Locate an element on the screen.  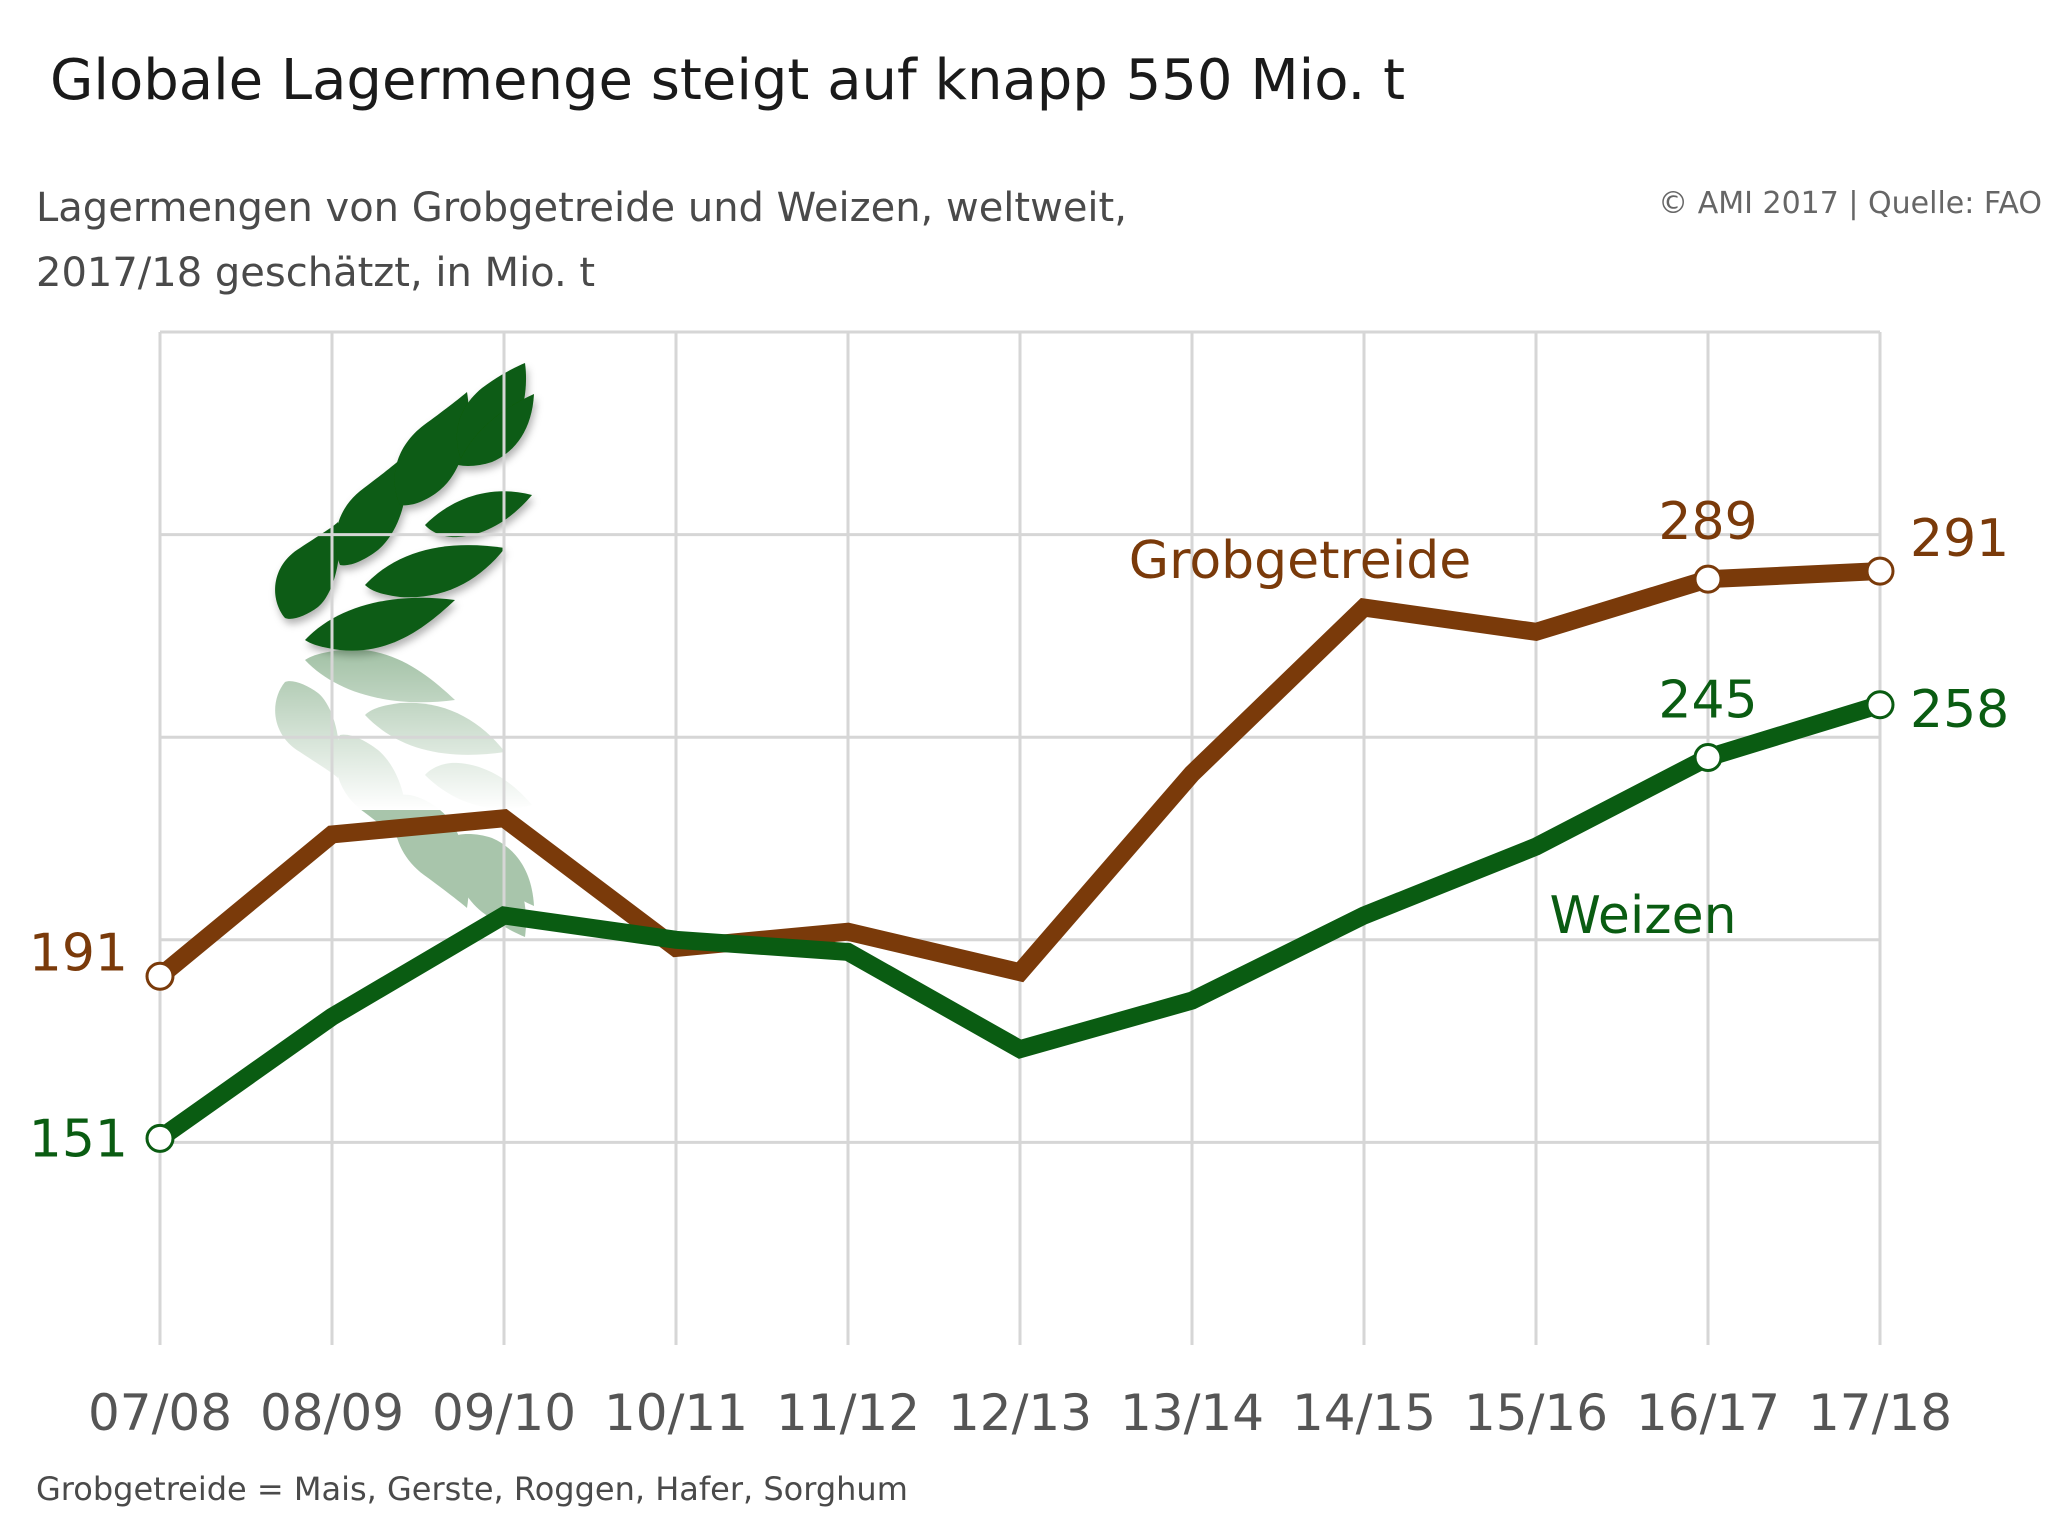
x-tick-label: 12/13 is located at coordinates (1020, 1413).